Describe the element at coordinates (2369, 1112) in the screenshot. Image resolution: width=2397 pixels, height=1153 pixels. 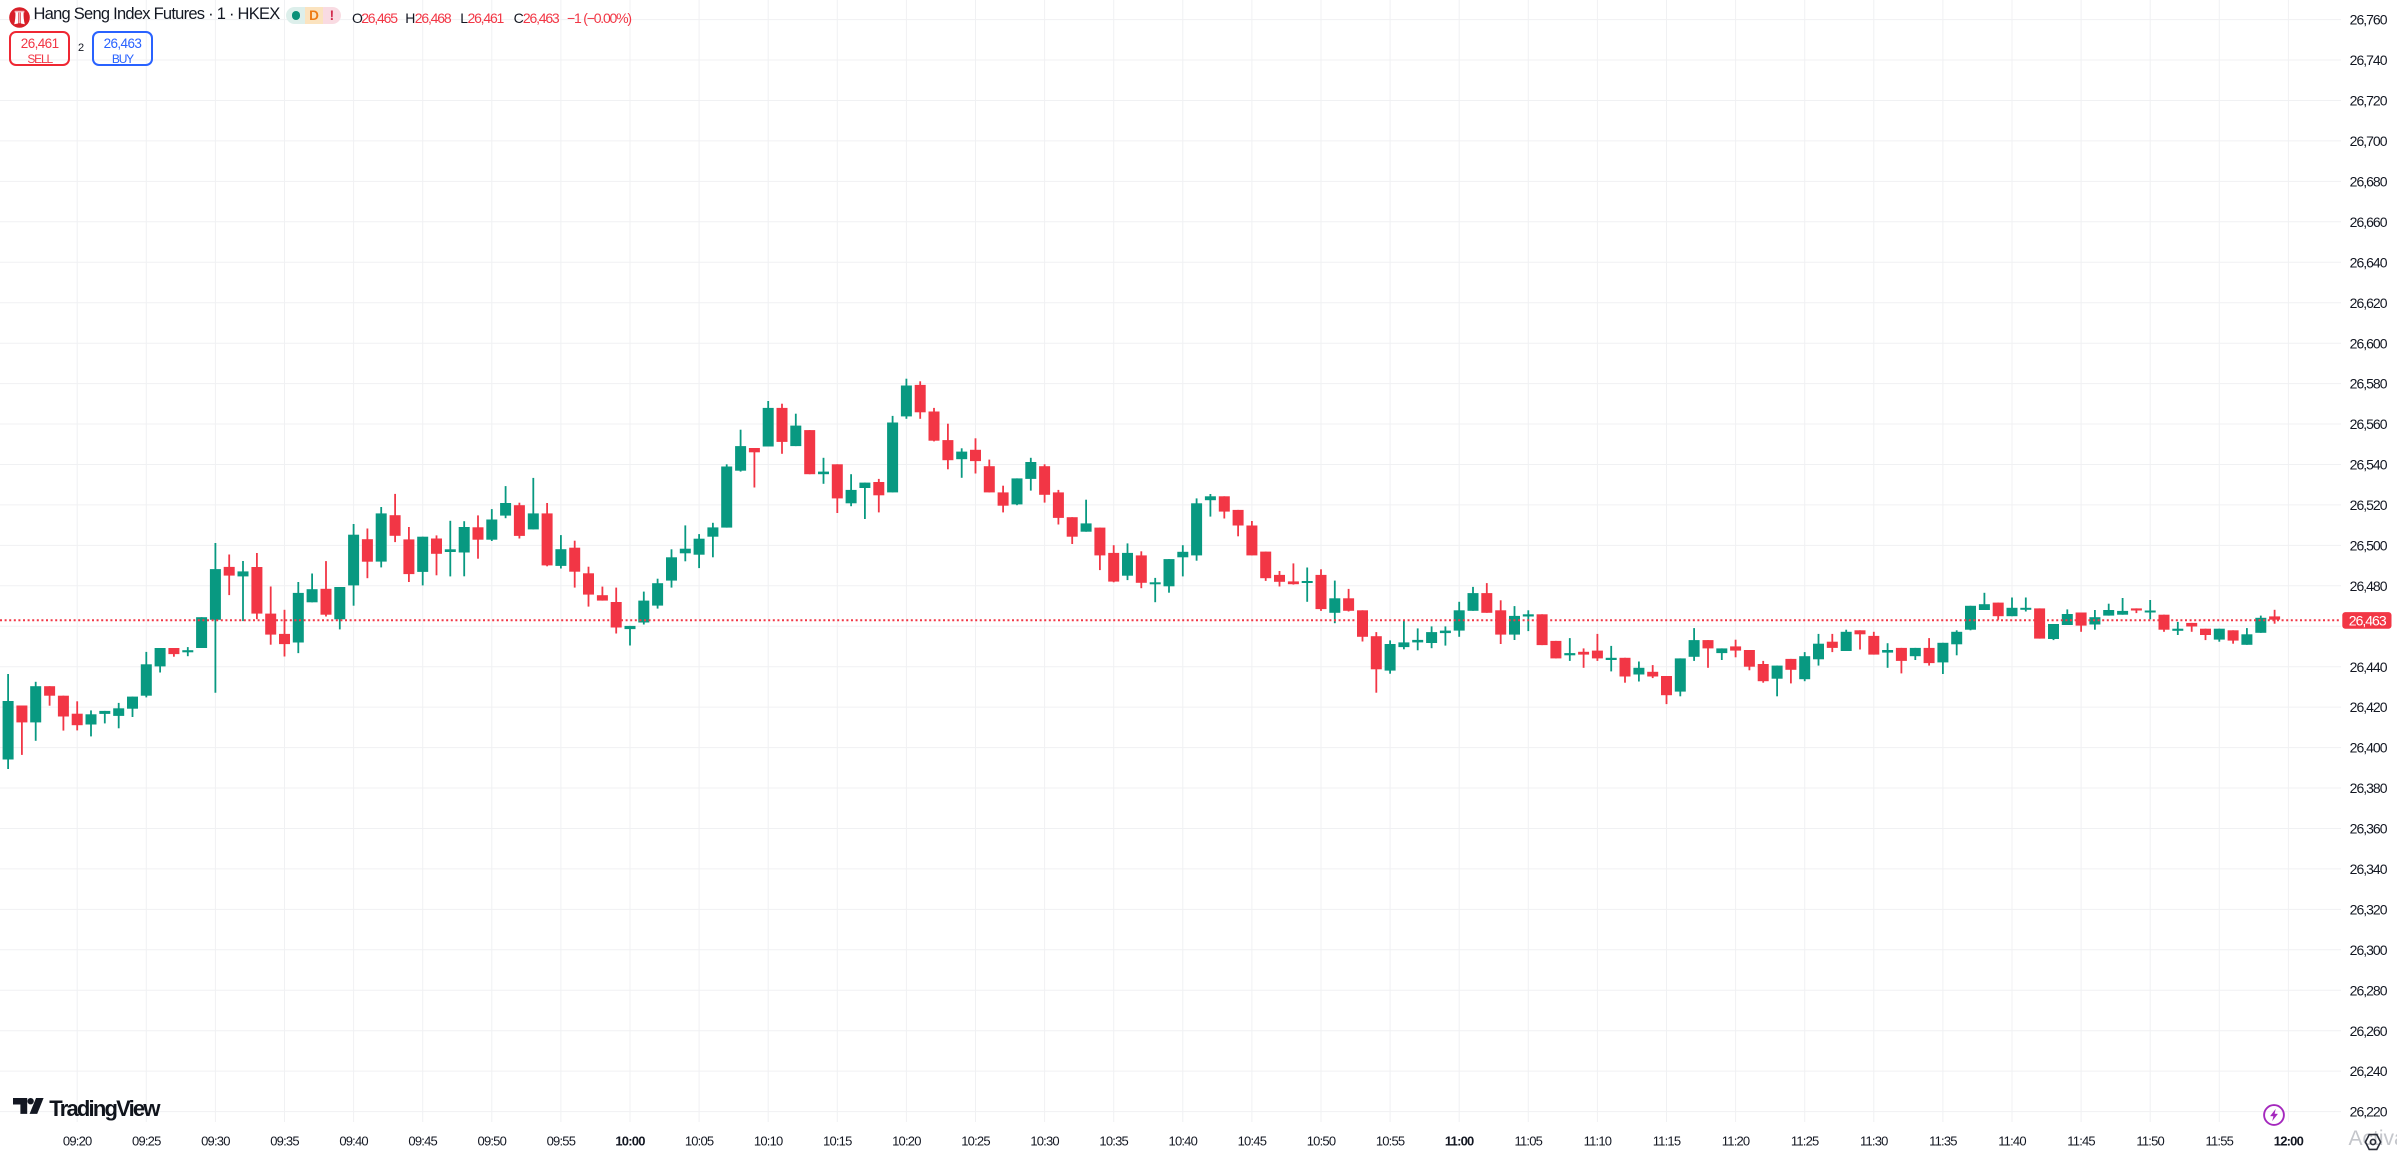
I see `svg-text: 26,220` at that location.